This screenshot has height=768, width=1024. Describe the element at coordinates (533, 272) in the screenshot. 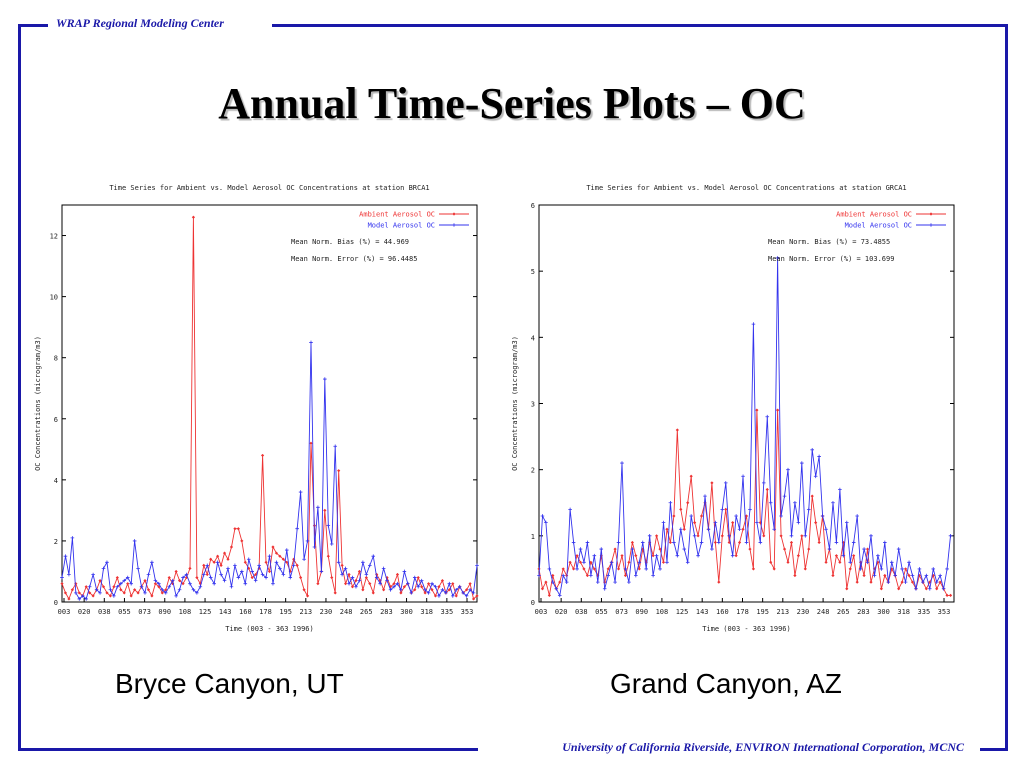

I see `y-tick-label: 5` at that location.